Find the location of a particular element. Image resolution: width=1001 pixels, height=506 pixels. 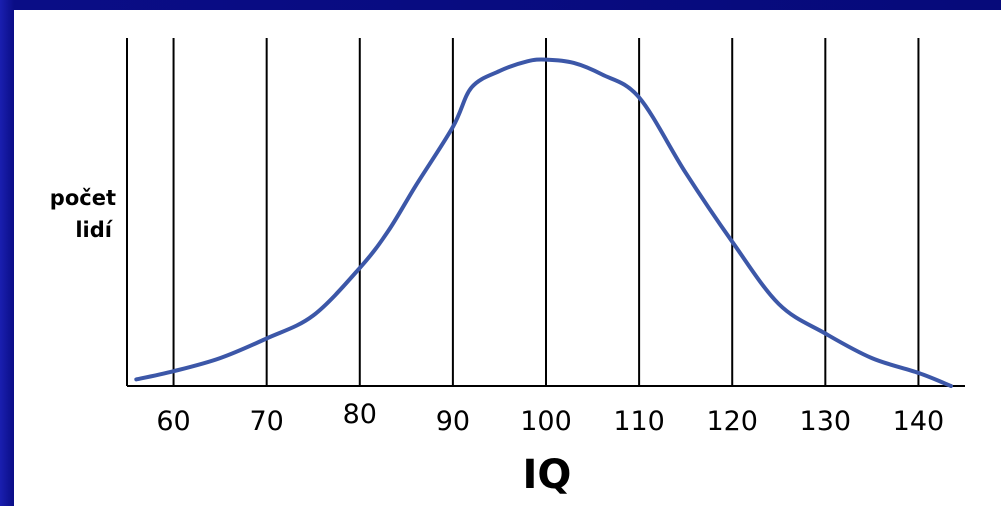

x-tick-label: 110 is located at coordinates (639, 421).